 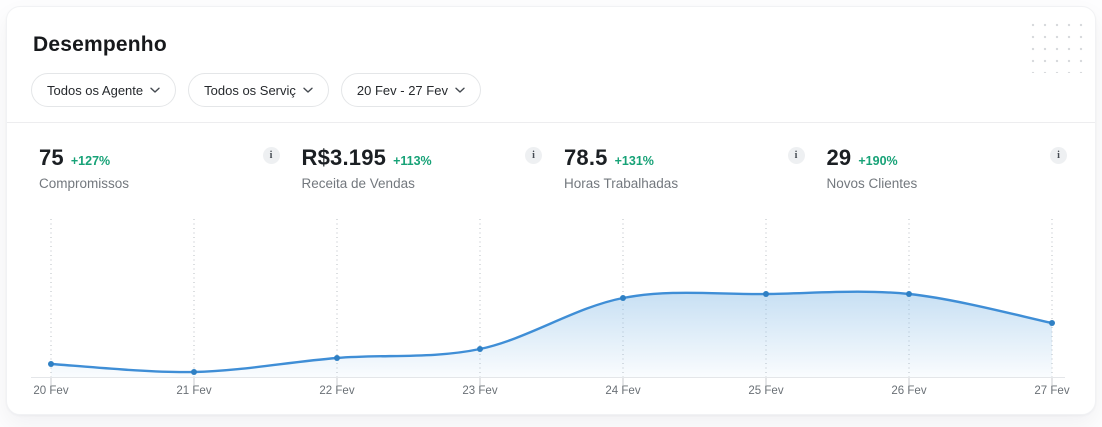 I want to click on kpi-compromissos: 75 +127% Compromissos i, so click(x=170, y=178).